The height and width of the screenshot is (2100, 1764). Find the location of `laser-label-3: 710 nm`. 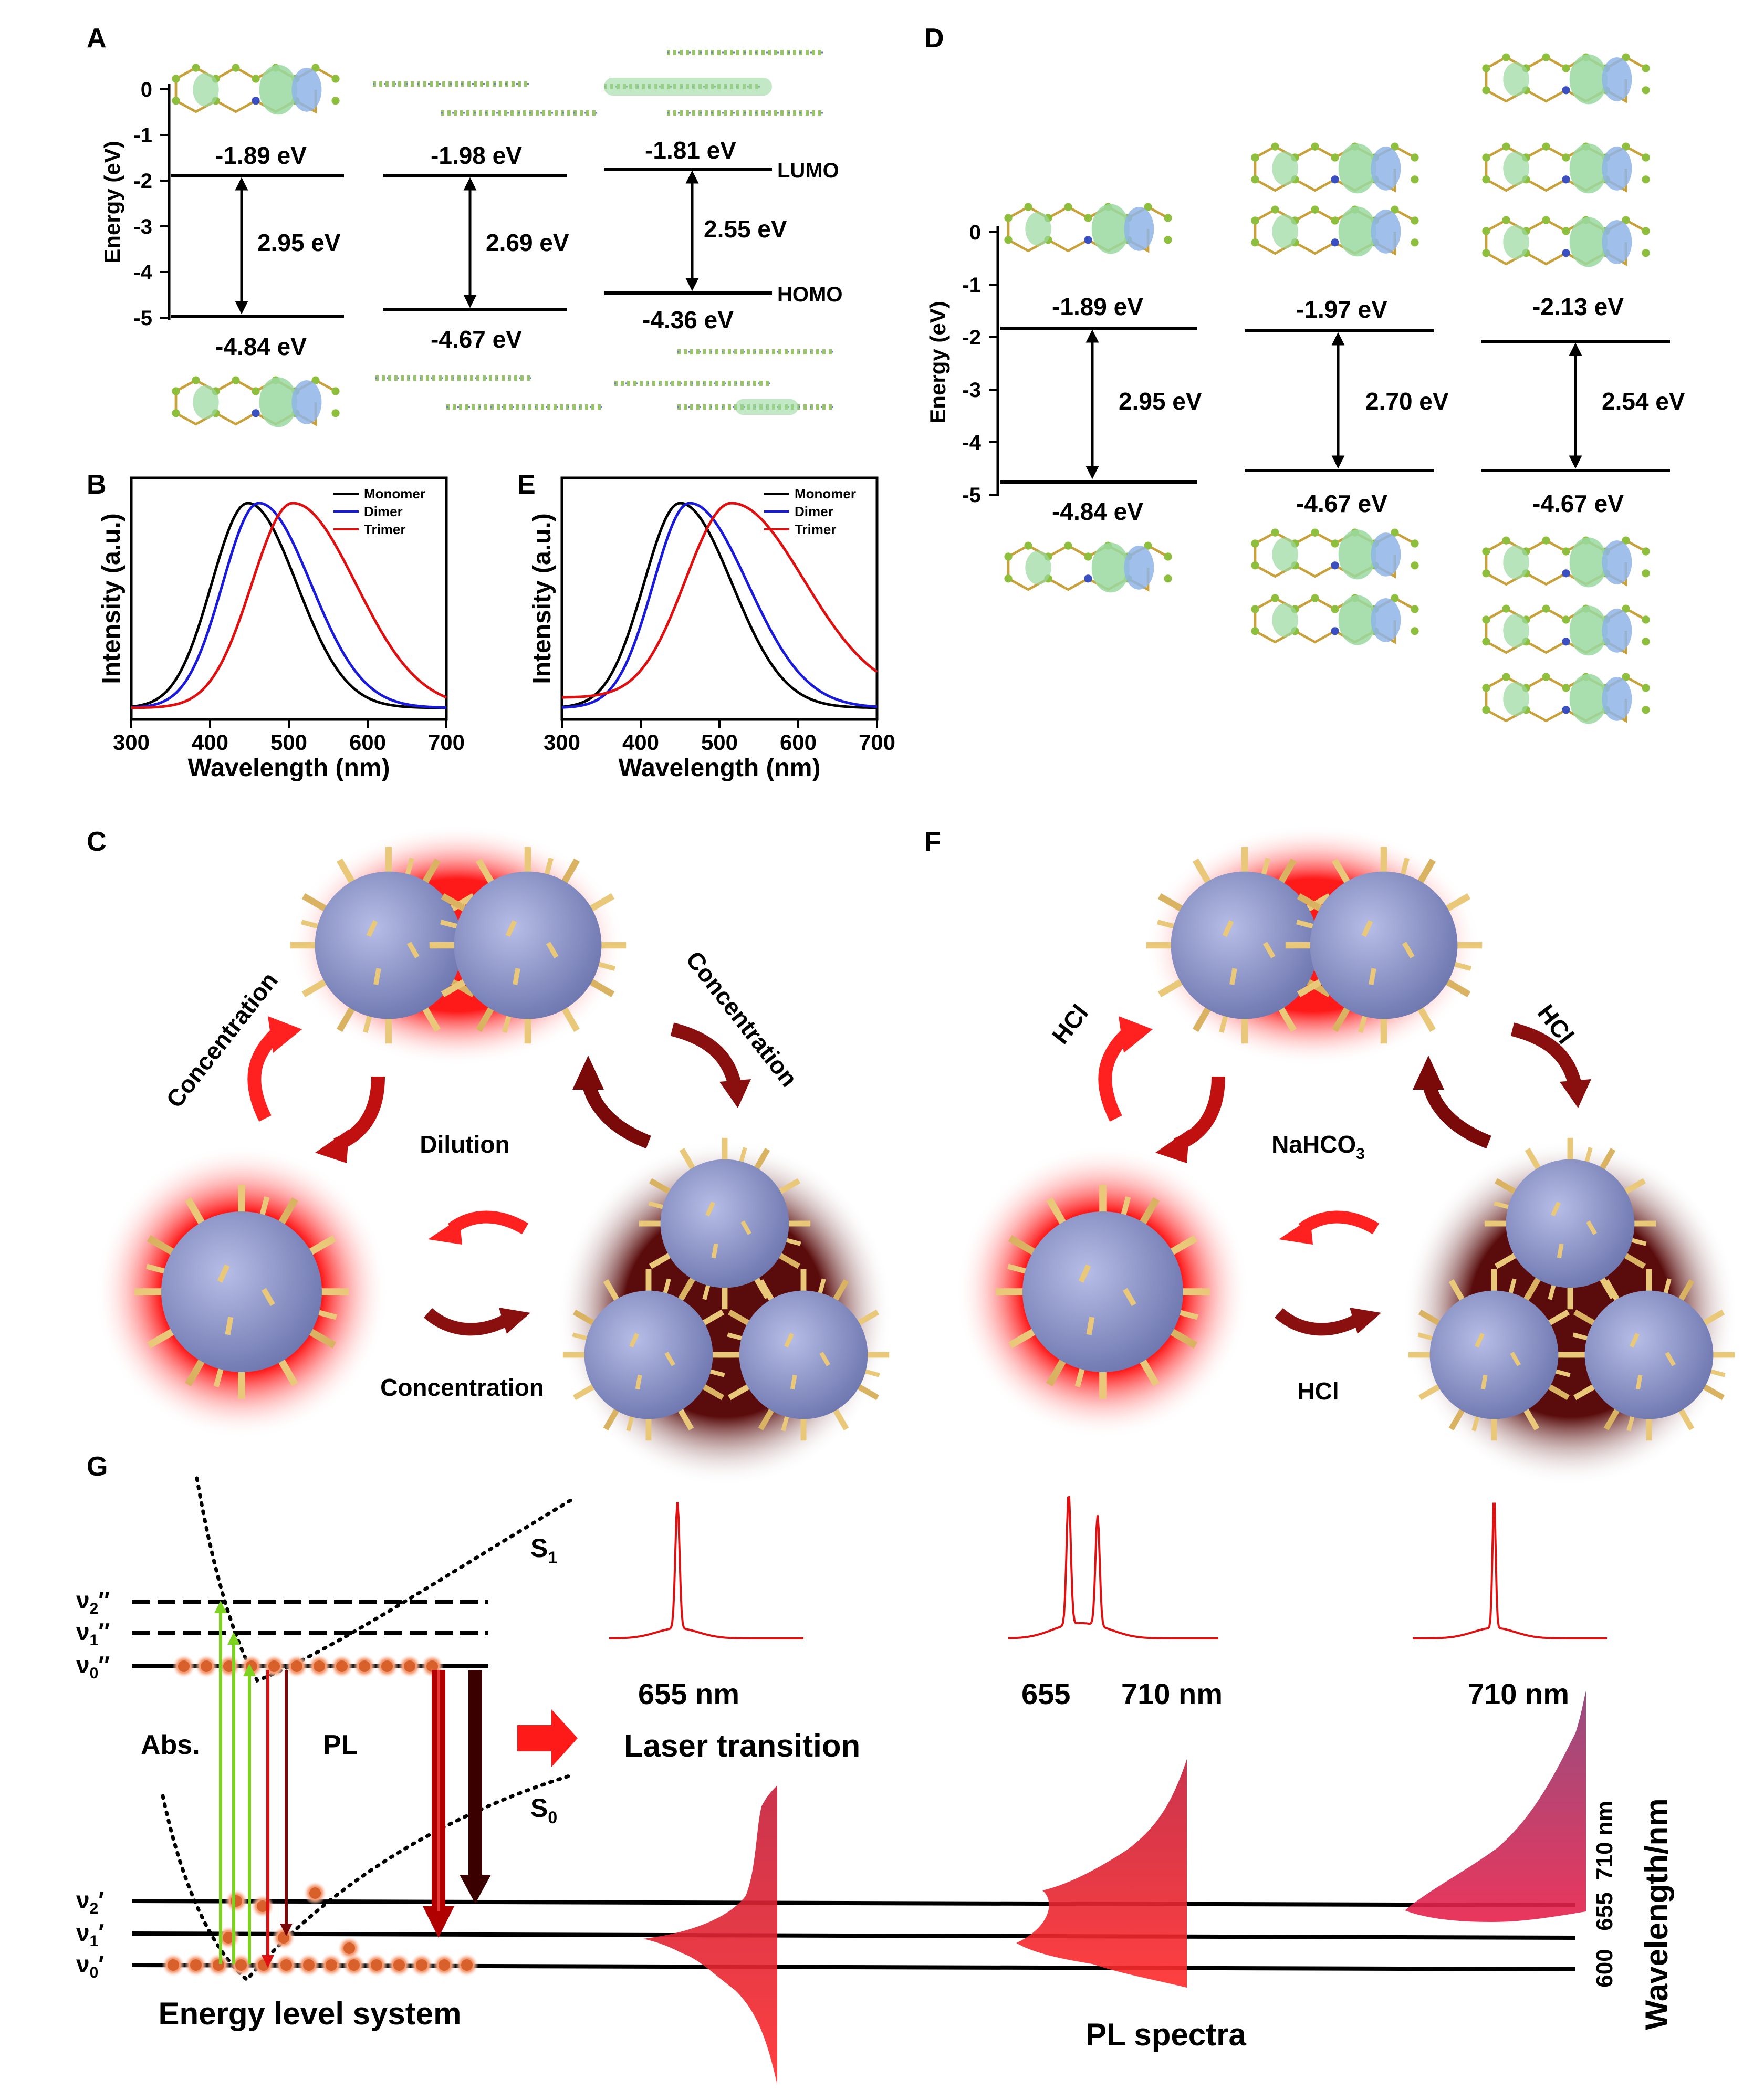

laser-label-3: 710 nm is located at coordinates (1518, 1694).